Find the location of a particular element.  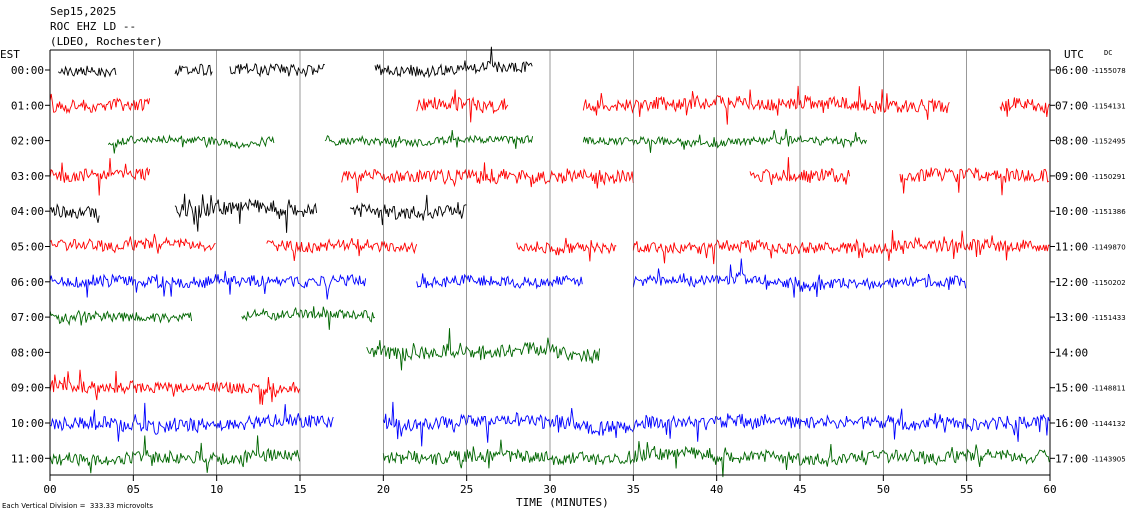

x-tick-label-30: 30 is located at coordinates (549, 489).